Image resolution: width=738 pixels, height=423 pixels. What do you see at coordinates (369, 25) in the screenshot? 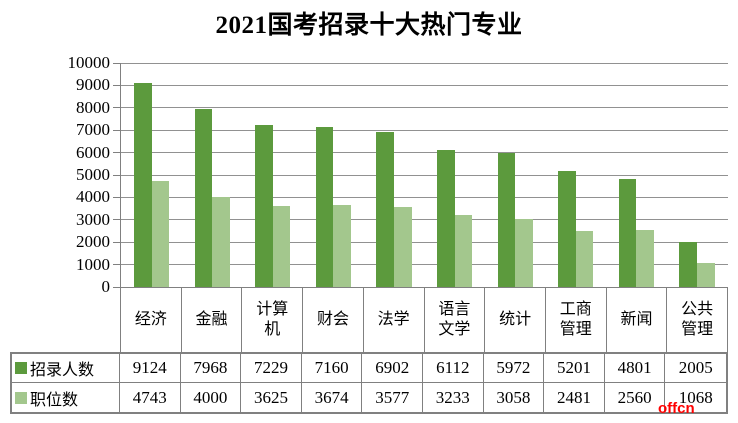
I see `chart-title: 2021国考招录十大热门专业` at bounding box center [369, 25].